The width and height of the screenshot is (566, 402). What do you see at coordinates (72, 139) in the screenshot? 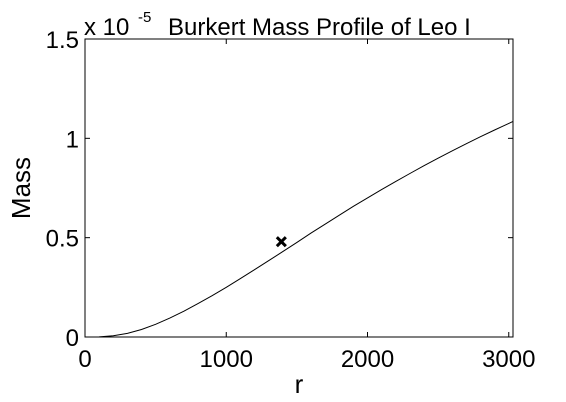
I see `y-tick-label: 1` at bounding box center [72, 139].